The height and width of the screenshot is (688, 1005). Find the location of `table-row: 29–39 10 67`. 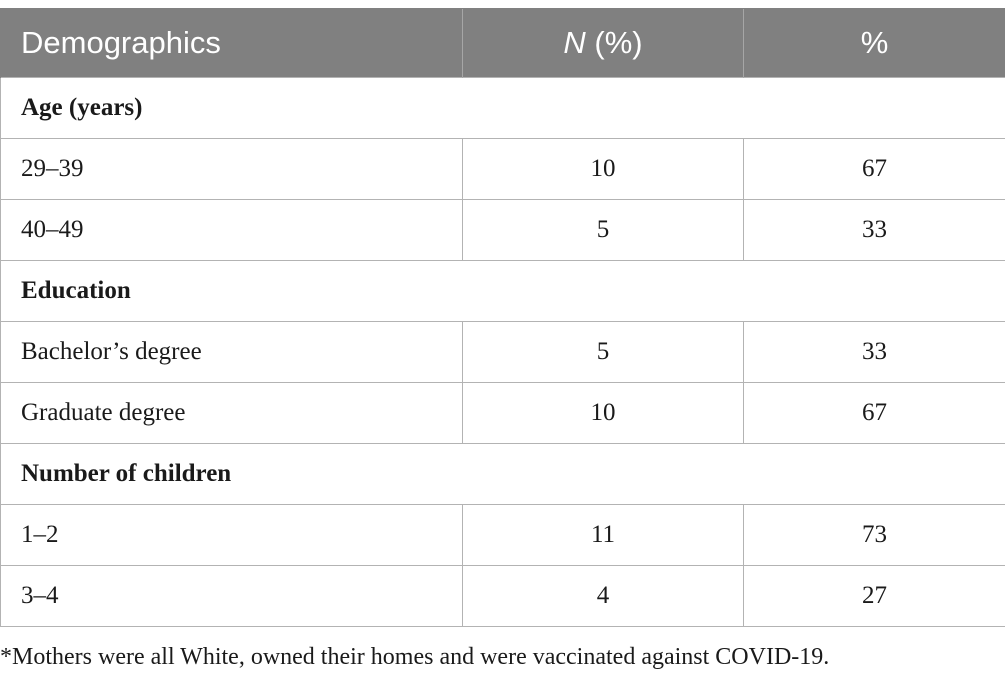

table-row: 29–39 10 67 is located at coordinates (502, 169).